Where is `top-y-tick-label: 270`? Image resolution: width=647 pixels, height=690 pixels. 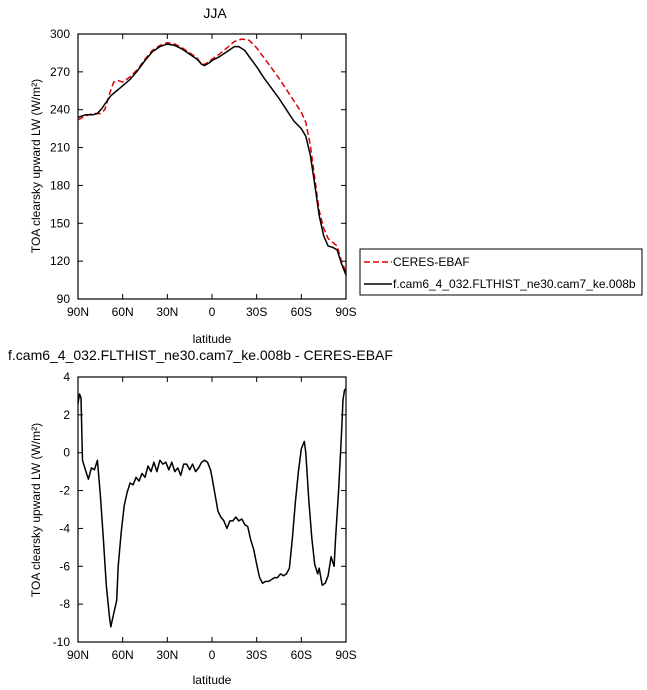
top-y-tick-label: 270 is located at coordinates (60, 72).